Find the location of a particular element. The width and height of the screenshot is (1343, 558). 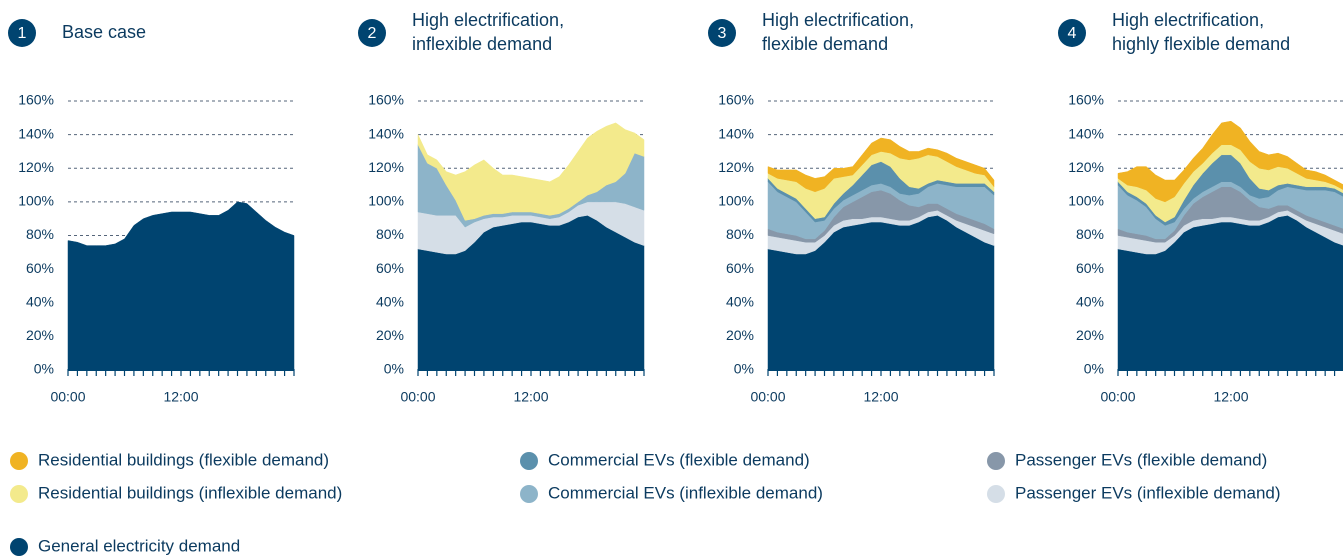

legend-label: Passenger EVs (inflexible demand) is located at coordinates (1148, 492).